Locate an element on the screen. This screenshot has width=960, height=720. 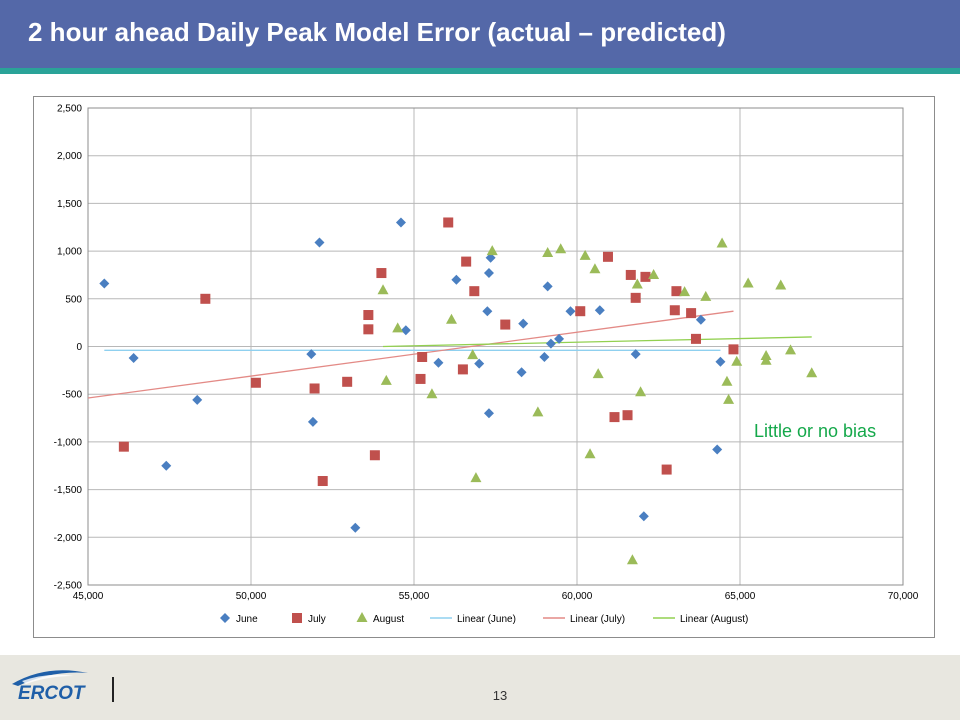
trendline-linear-august is located at coordinates (597, 342).